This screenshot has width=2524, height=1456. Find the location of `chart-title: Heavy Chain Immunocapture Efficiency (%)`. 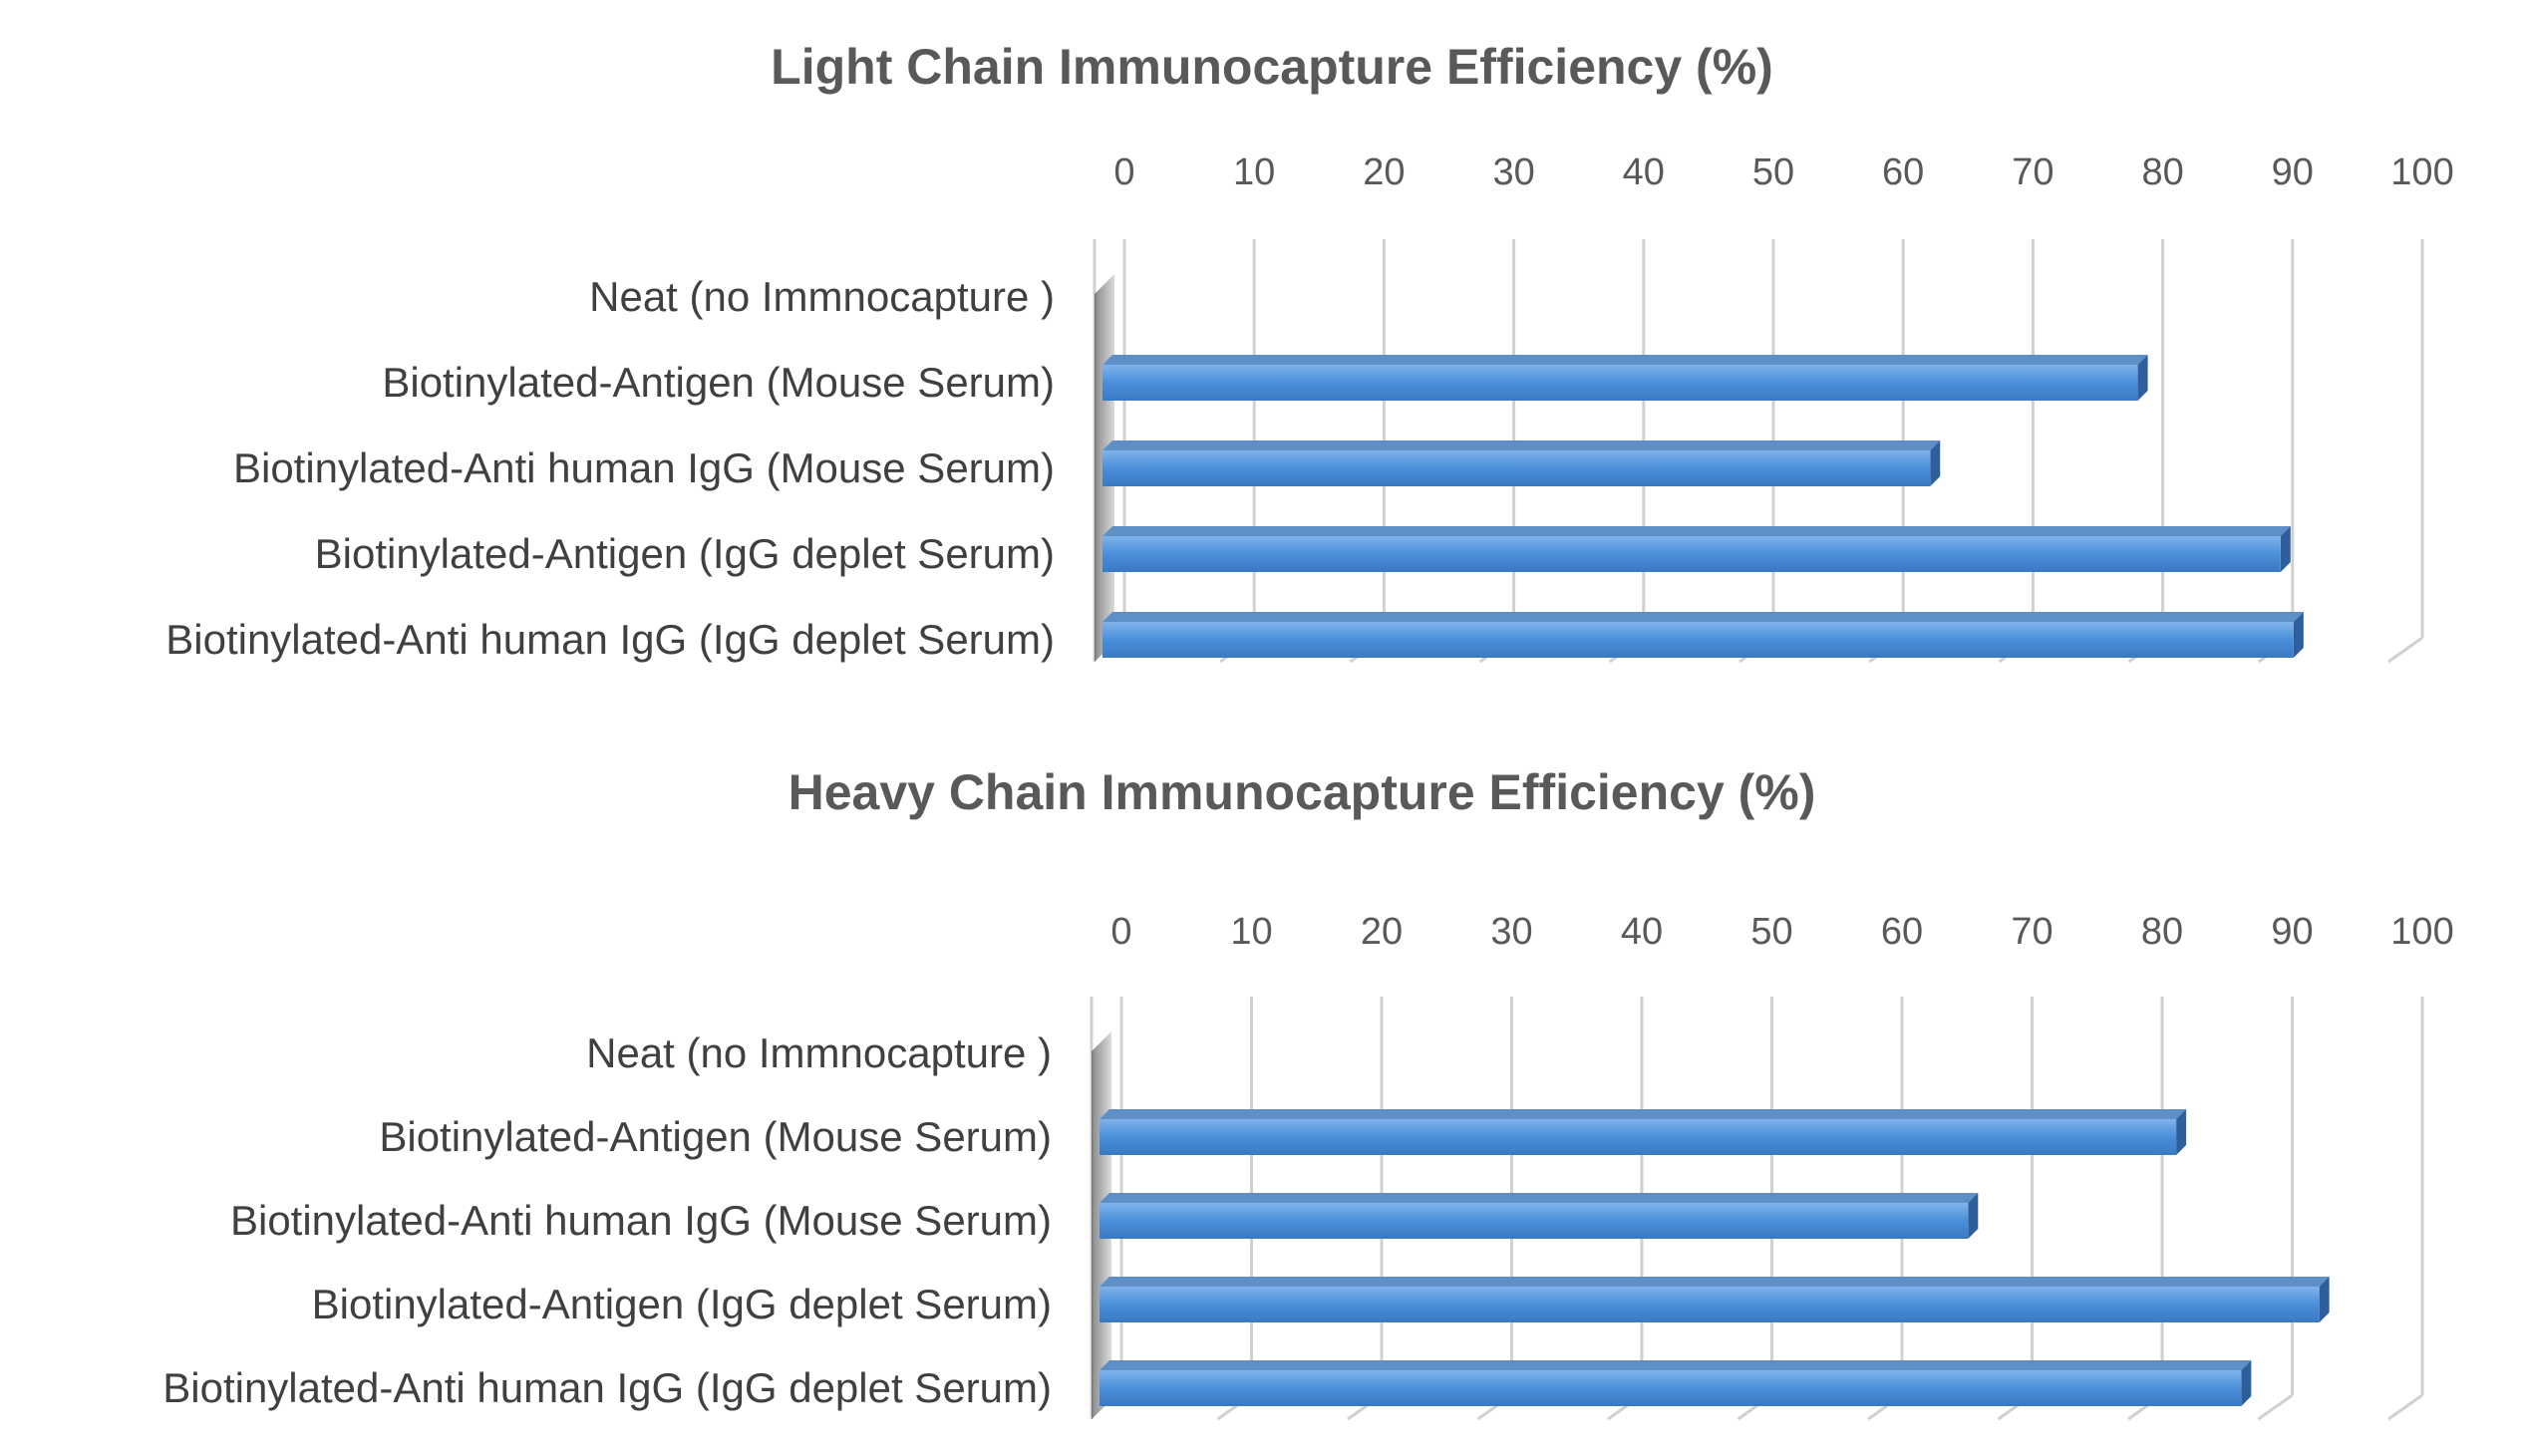

chart-title: Heavy Chain Immunocapture Efficiency (%) is located at coordinates (1302, 792).